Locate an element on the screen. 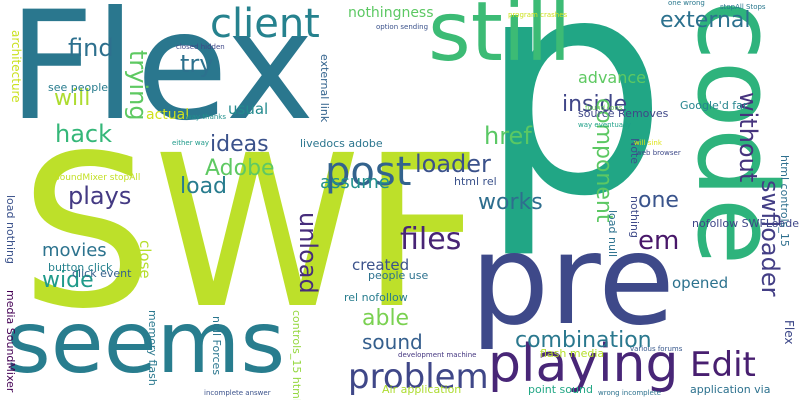  word: stopAll Stops is located at coordinates (743, 7).